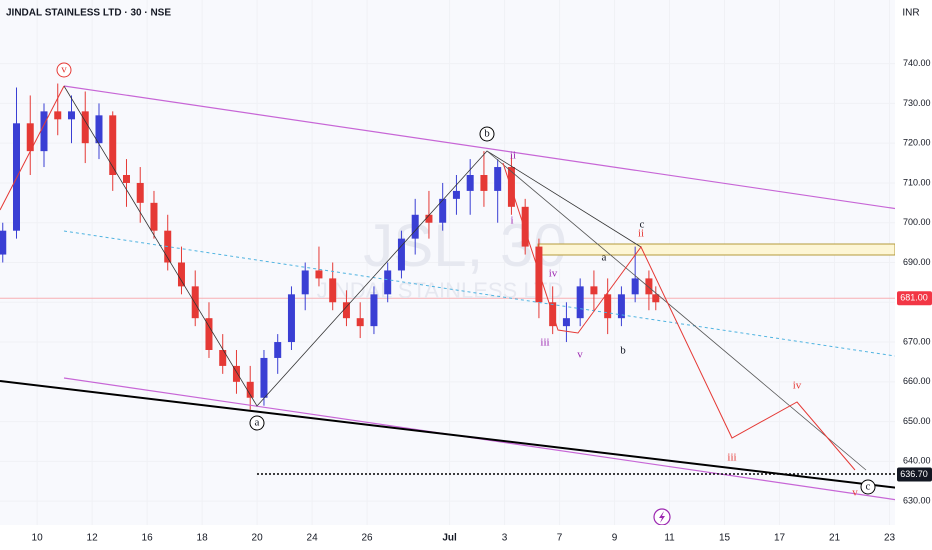 Image resolution: width=932 pixels, height=550 pixels. I want to click on wave-red, so click(32, 148).